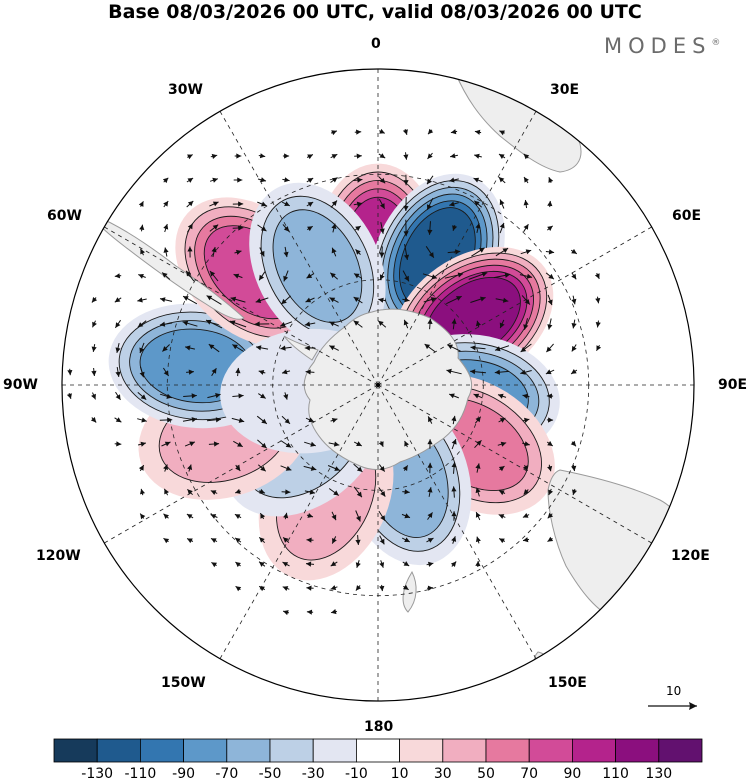 This screenshot has height=783, width=750. I want to click on lon-label-90e: 90E, so click(733, 385).